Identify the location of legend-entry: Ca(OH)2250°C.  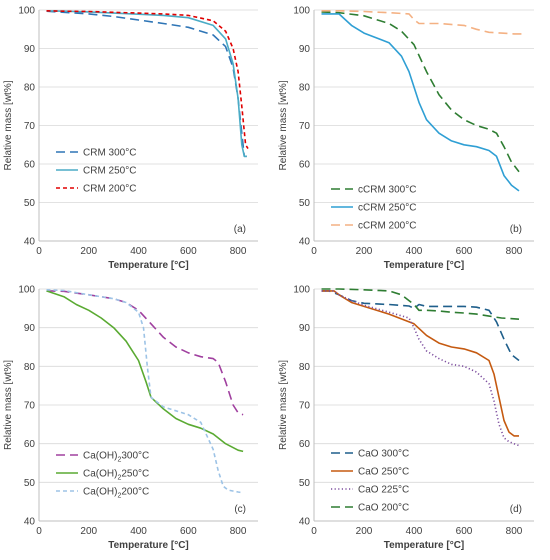
(116, 475).